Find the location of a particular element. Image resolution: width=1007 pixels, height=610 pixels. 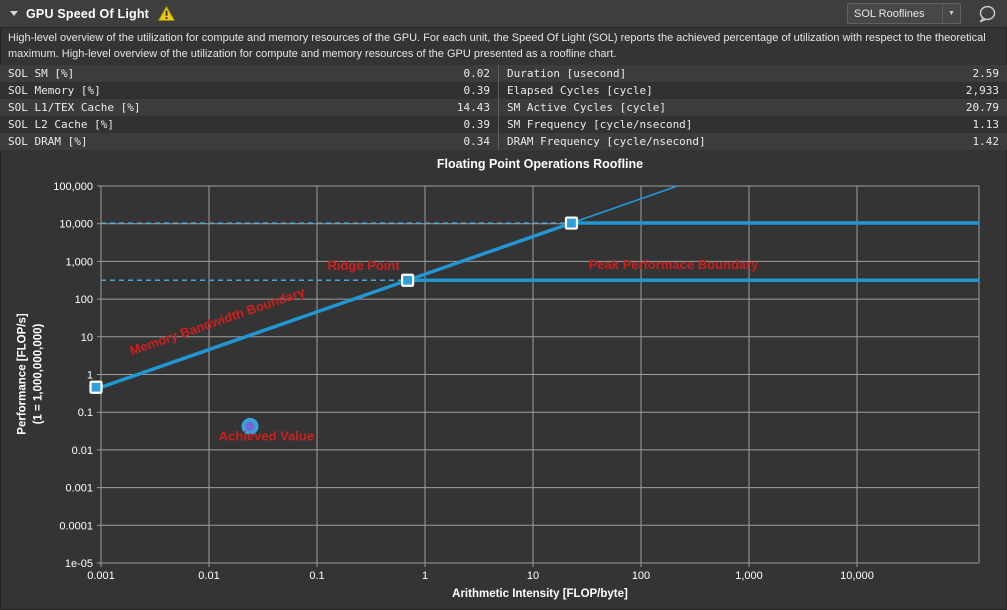

metric-value: 0.34 is located at coordinates (477, 141).